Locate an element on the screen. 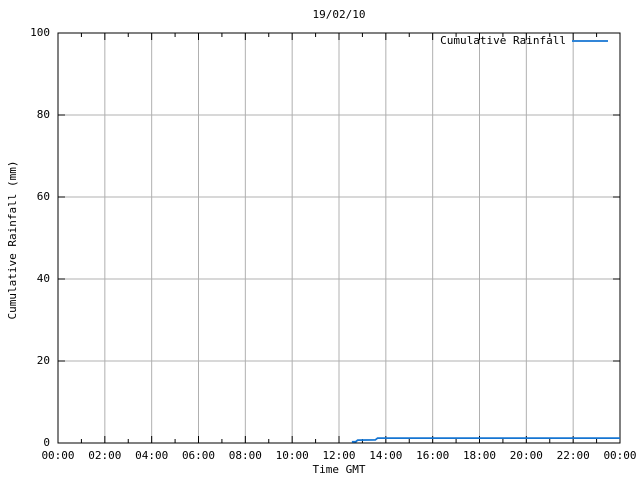  y-tick-label: 100 is located at coordinates (40, 32).